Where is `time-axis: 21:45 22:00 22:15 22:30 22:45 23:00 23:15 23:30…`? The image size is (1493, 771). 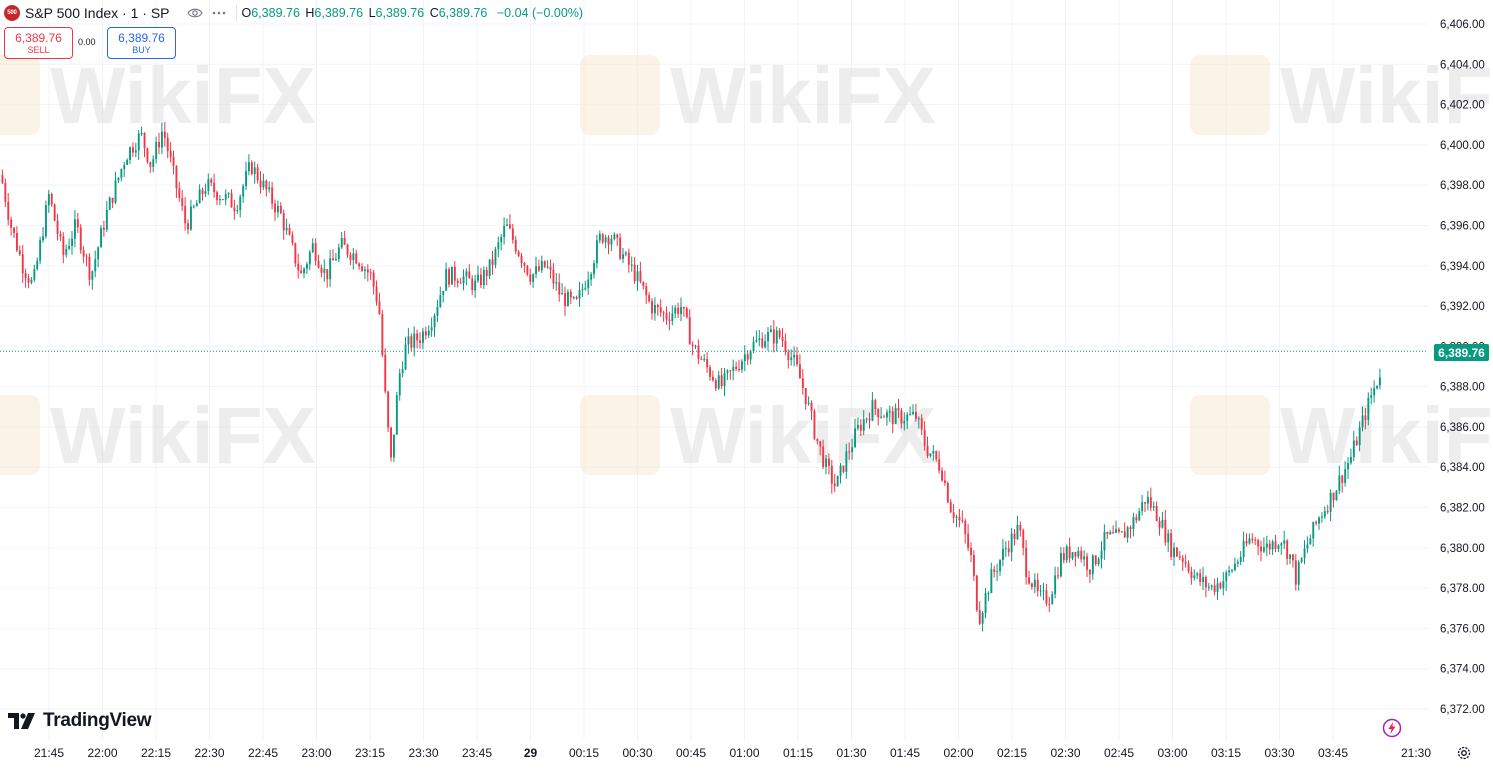 time-axis: 21:45 22:00 22:15 22:30 22:45 23:00 23:15 23:30… is located at coordinates (732, 753).